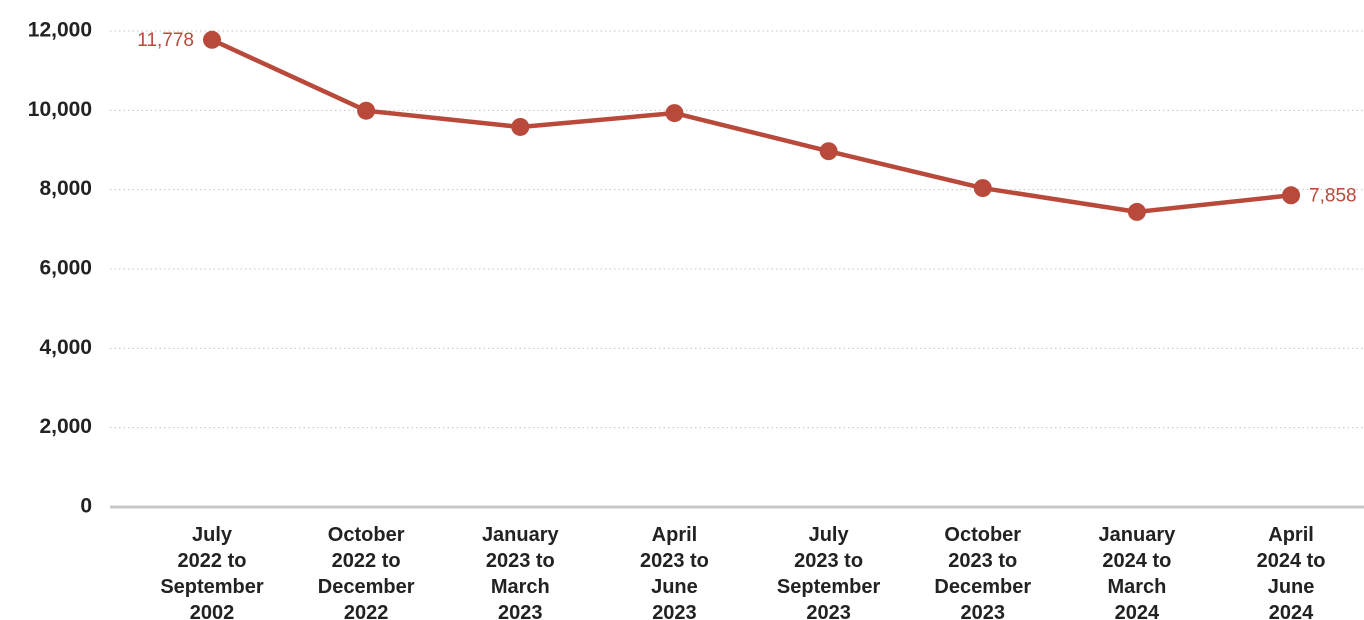 Image resolution: width=1364 pixels, height=620 pixels. Describe the element at coordinates (366, 572) in the screenshot. I see `x-tick-label: October 2022 to December 2022` at that location.